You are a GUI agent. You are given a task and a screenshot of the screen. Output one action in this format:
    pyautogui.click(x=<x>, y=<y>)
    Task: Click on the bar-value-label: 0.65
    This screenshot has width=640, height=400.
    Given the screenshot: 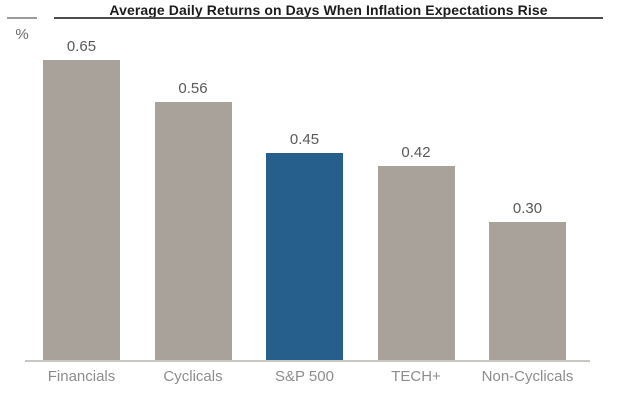 What is the action you would take?
    pyautogui.click(x=81, y=46)
    